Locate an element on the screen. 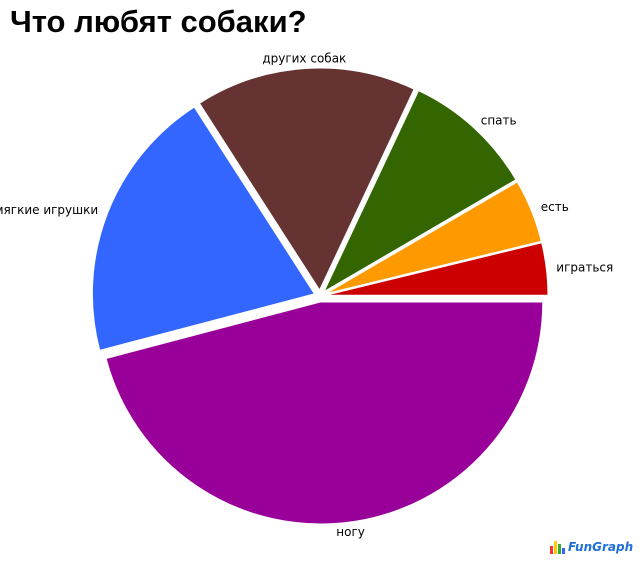  bar-logo-icon is located at coordinates (557, 547).